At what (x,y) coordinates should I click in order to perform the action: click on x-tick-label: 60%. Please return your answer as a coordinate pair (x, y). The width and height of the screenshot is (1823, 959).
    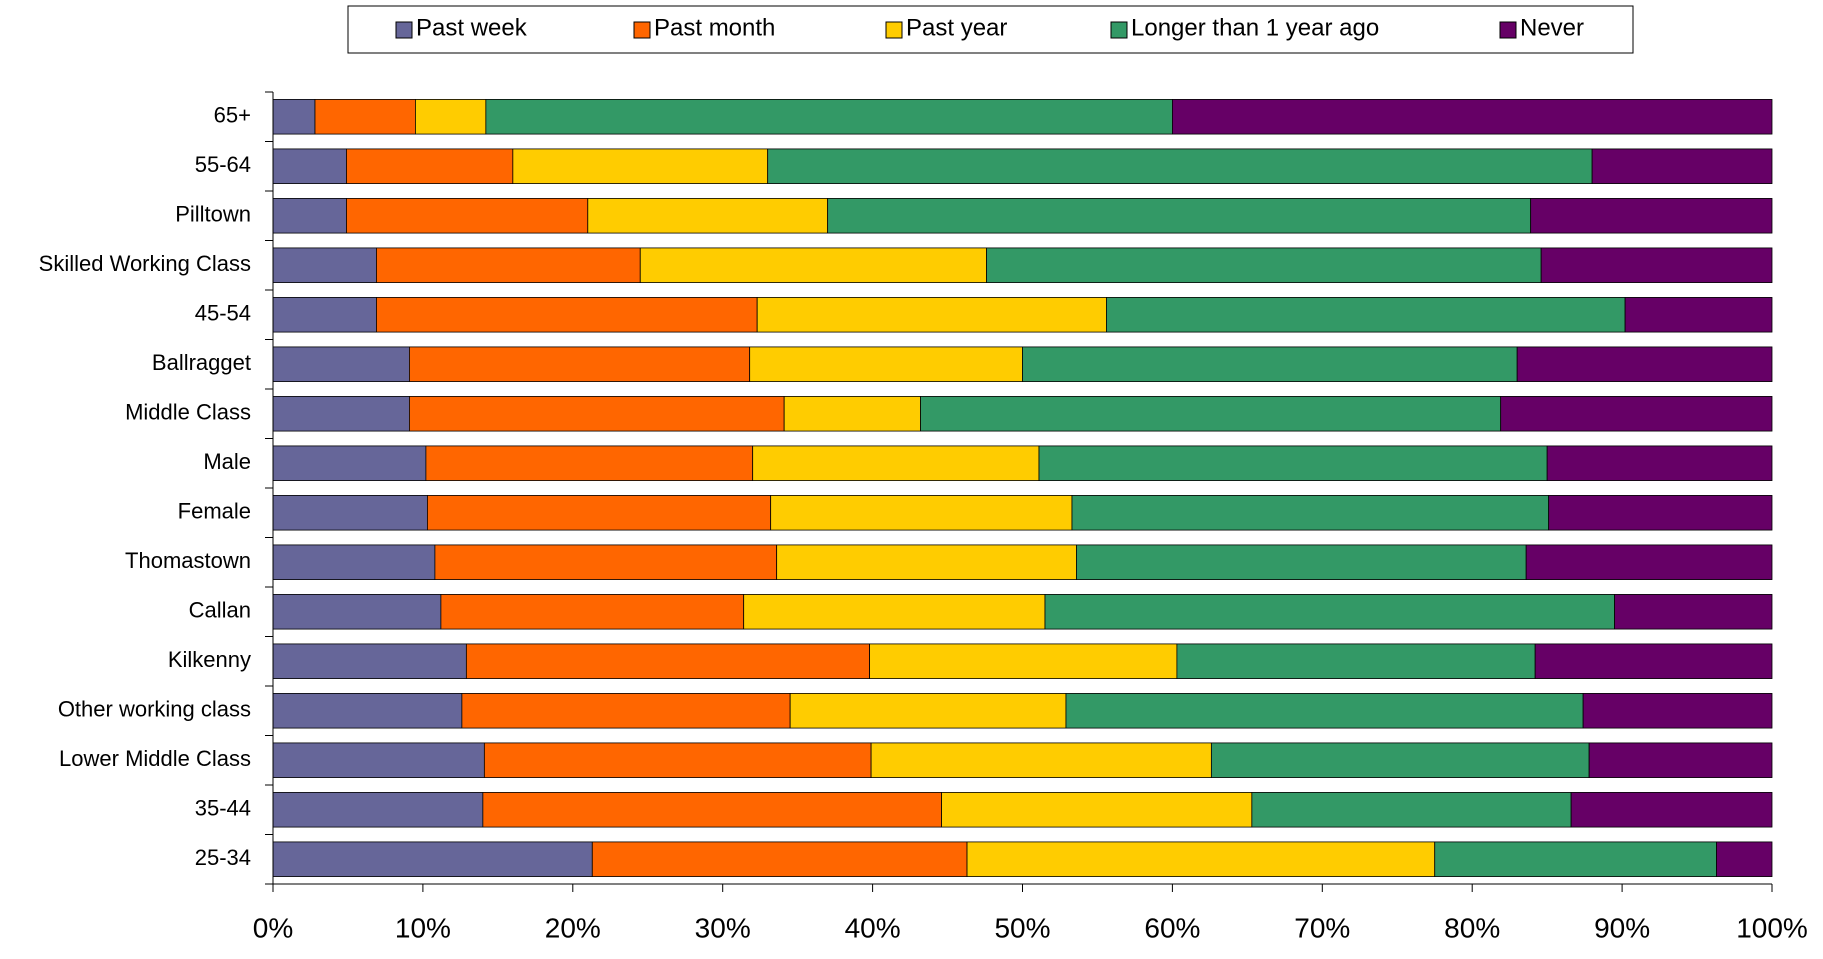
    Looking at the image, I should click on (1172, 927).